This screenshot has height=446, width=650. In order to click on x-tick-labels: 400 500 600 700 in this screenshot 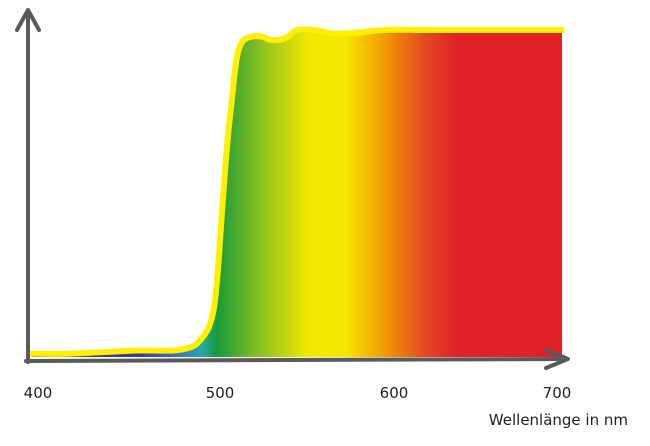, I will do `click(298, 393)`.